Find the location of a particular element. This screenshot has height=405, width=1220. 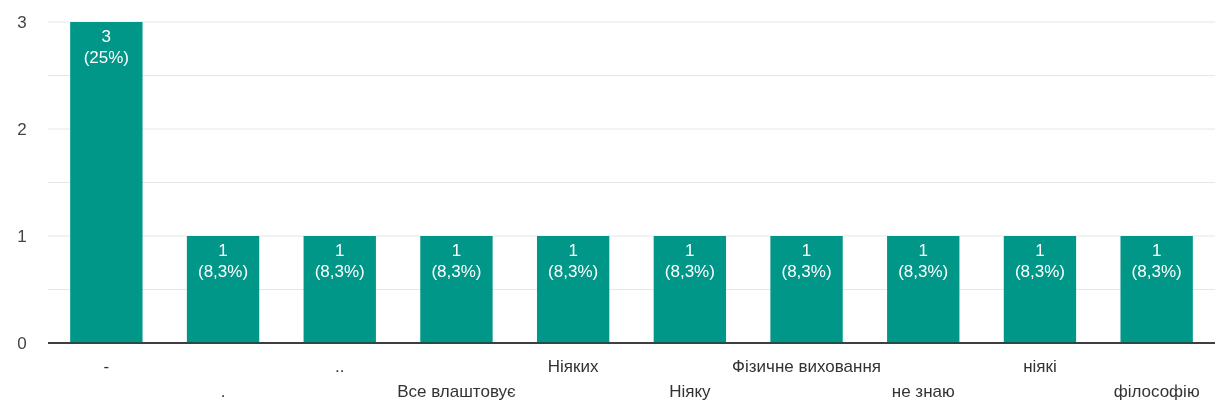

data-label: 3 (25%) is located at coordinates (106, 47).